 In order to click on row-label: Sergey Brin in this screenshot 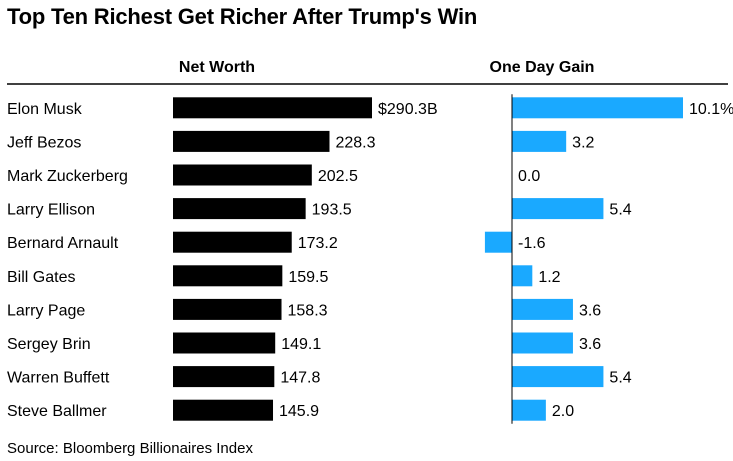, I will do `click(49, 344)`.